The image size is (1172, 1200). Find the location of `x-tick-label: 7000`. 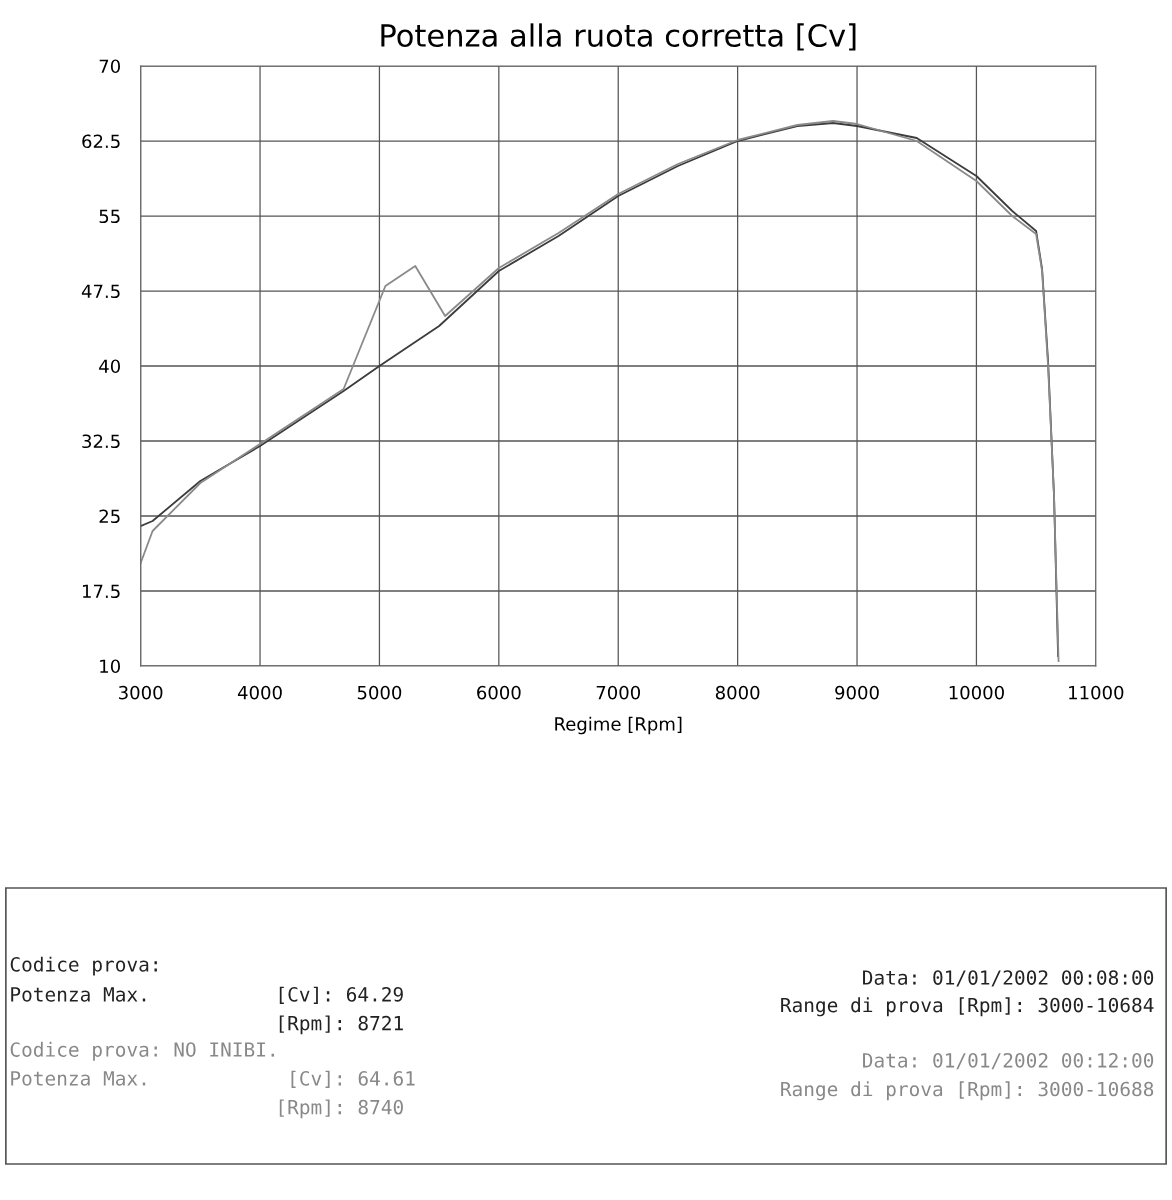

x-tick-label: 7000 is located at coordinates (618, 692).